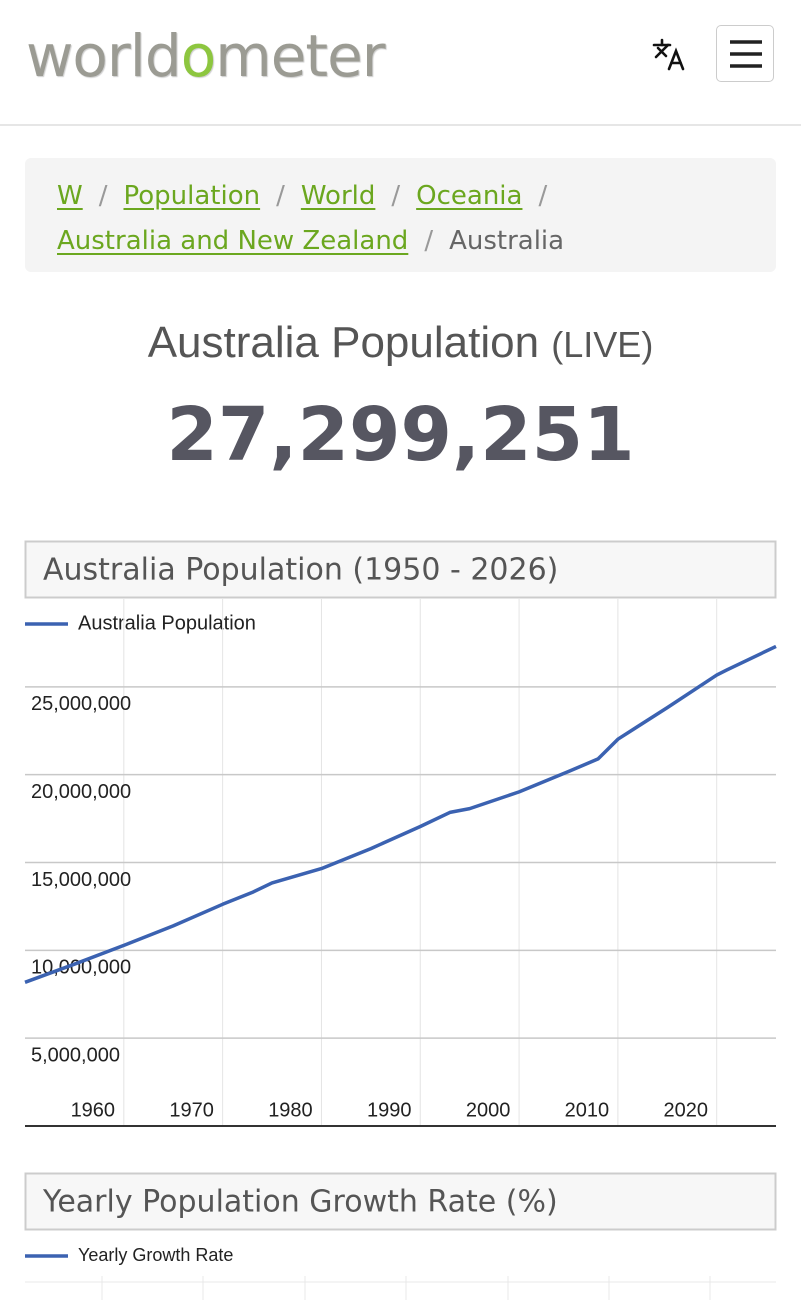 This screenshot has height=1300, width=801. What do you see at coordinates (290, 1110) in the screenshot?
I see `x-tick-label: 1980` at bounding box center [290, 1110].